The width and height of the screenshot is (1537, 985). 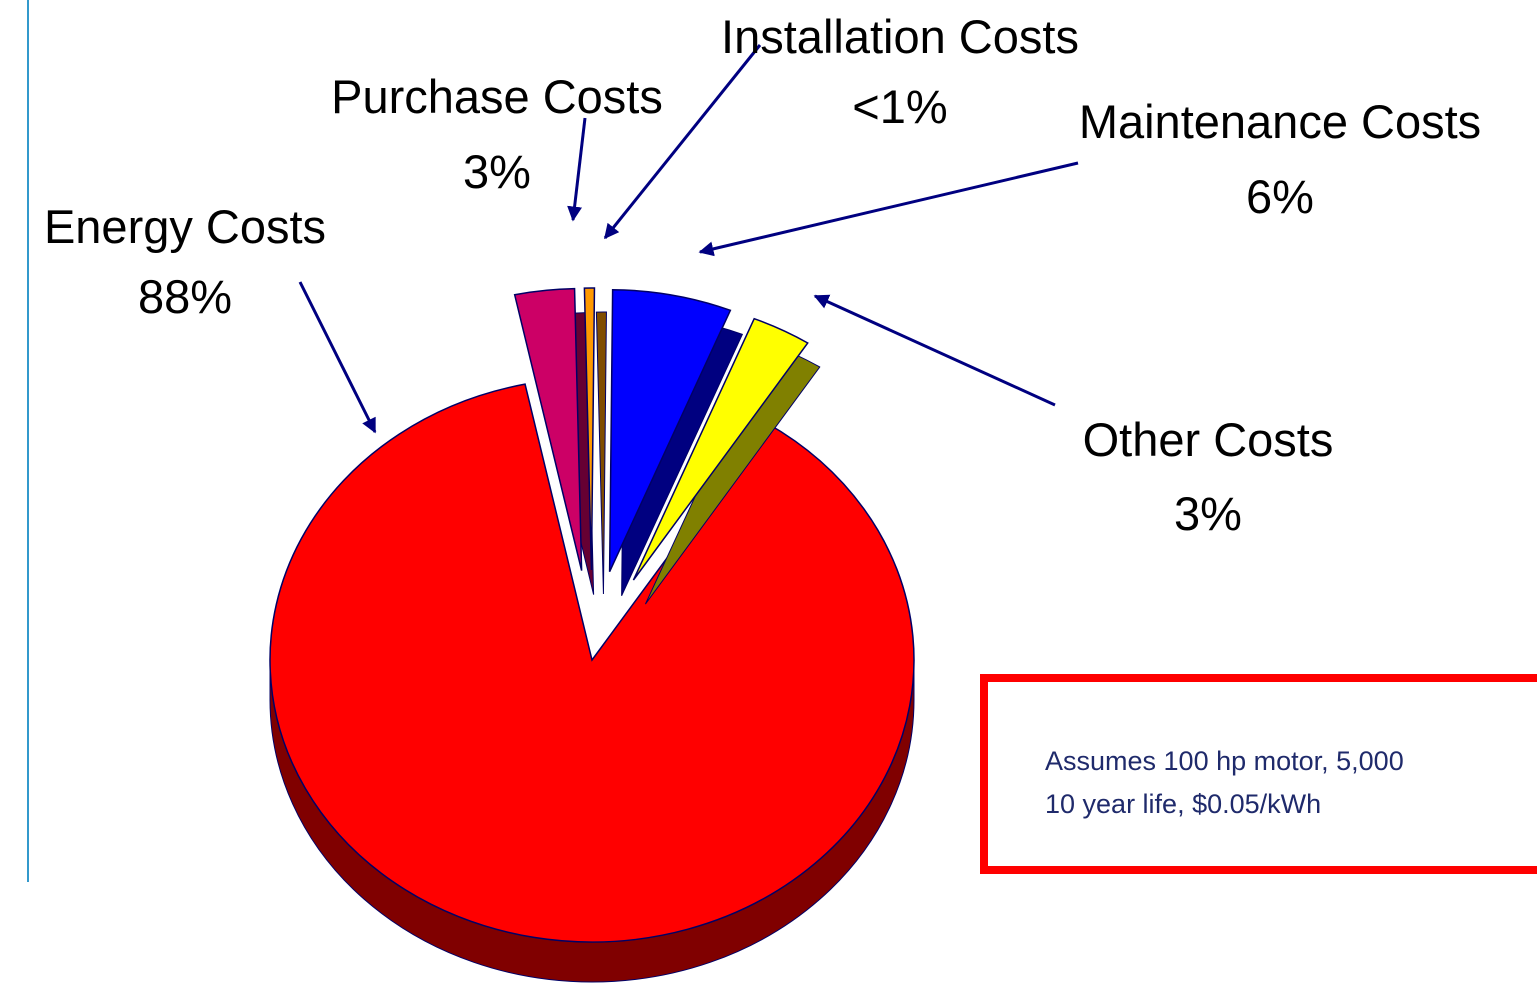 I want to click on slice-label: Energy Costs, so click(x=185, y=226).